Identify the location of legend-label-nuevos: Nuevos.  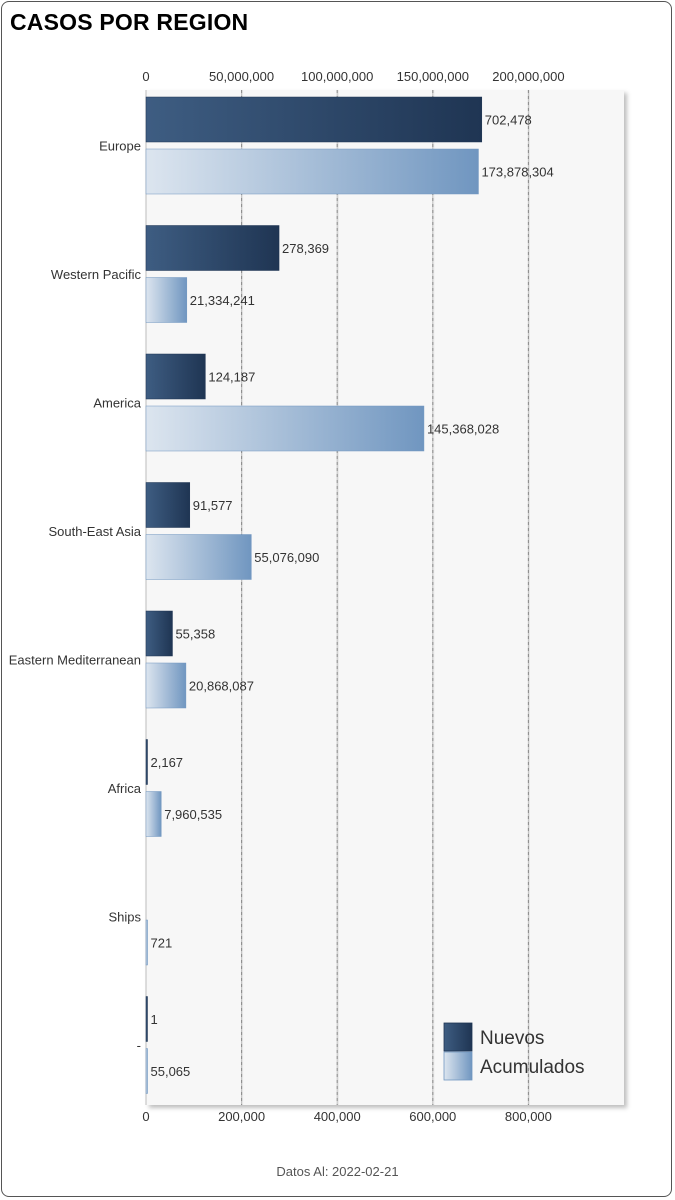
(512, 1038).